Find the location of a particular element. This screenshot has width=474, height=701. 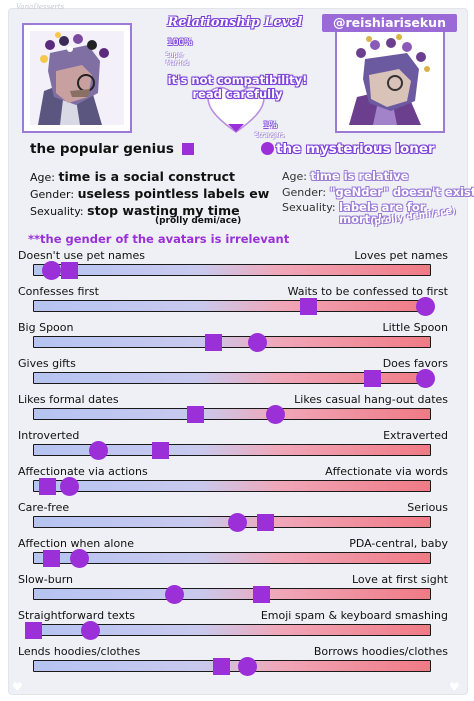

left-gender-value: useless pointless labels ew is located at coordinates (173, 193).